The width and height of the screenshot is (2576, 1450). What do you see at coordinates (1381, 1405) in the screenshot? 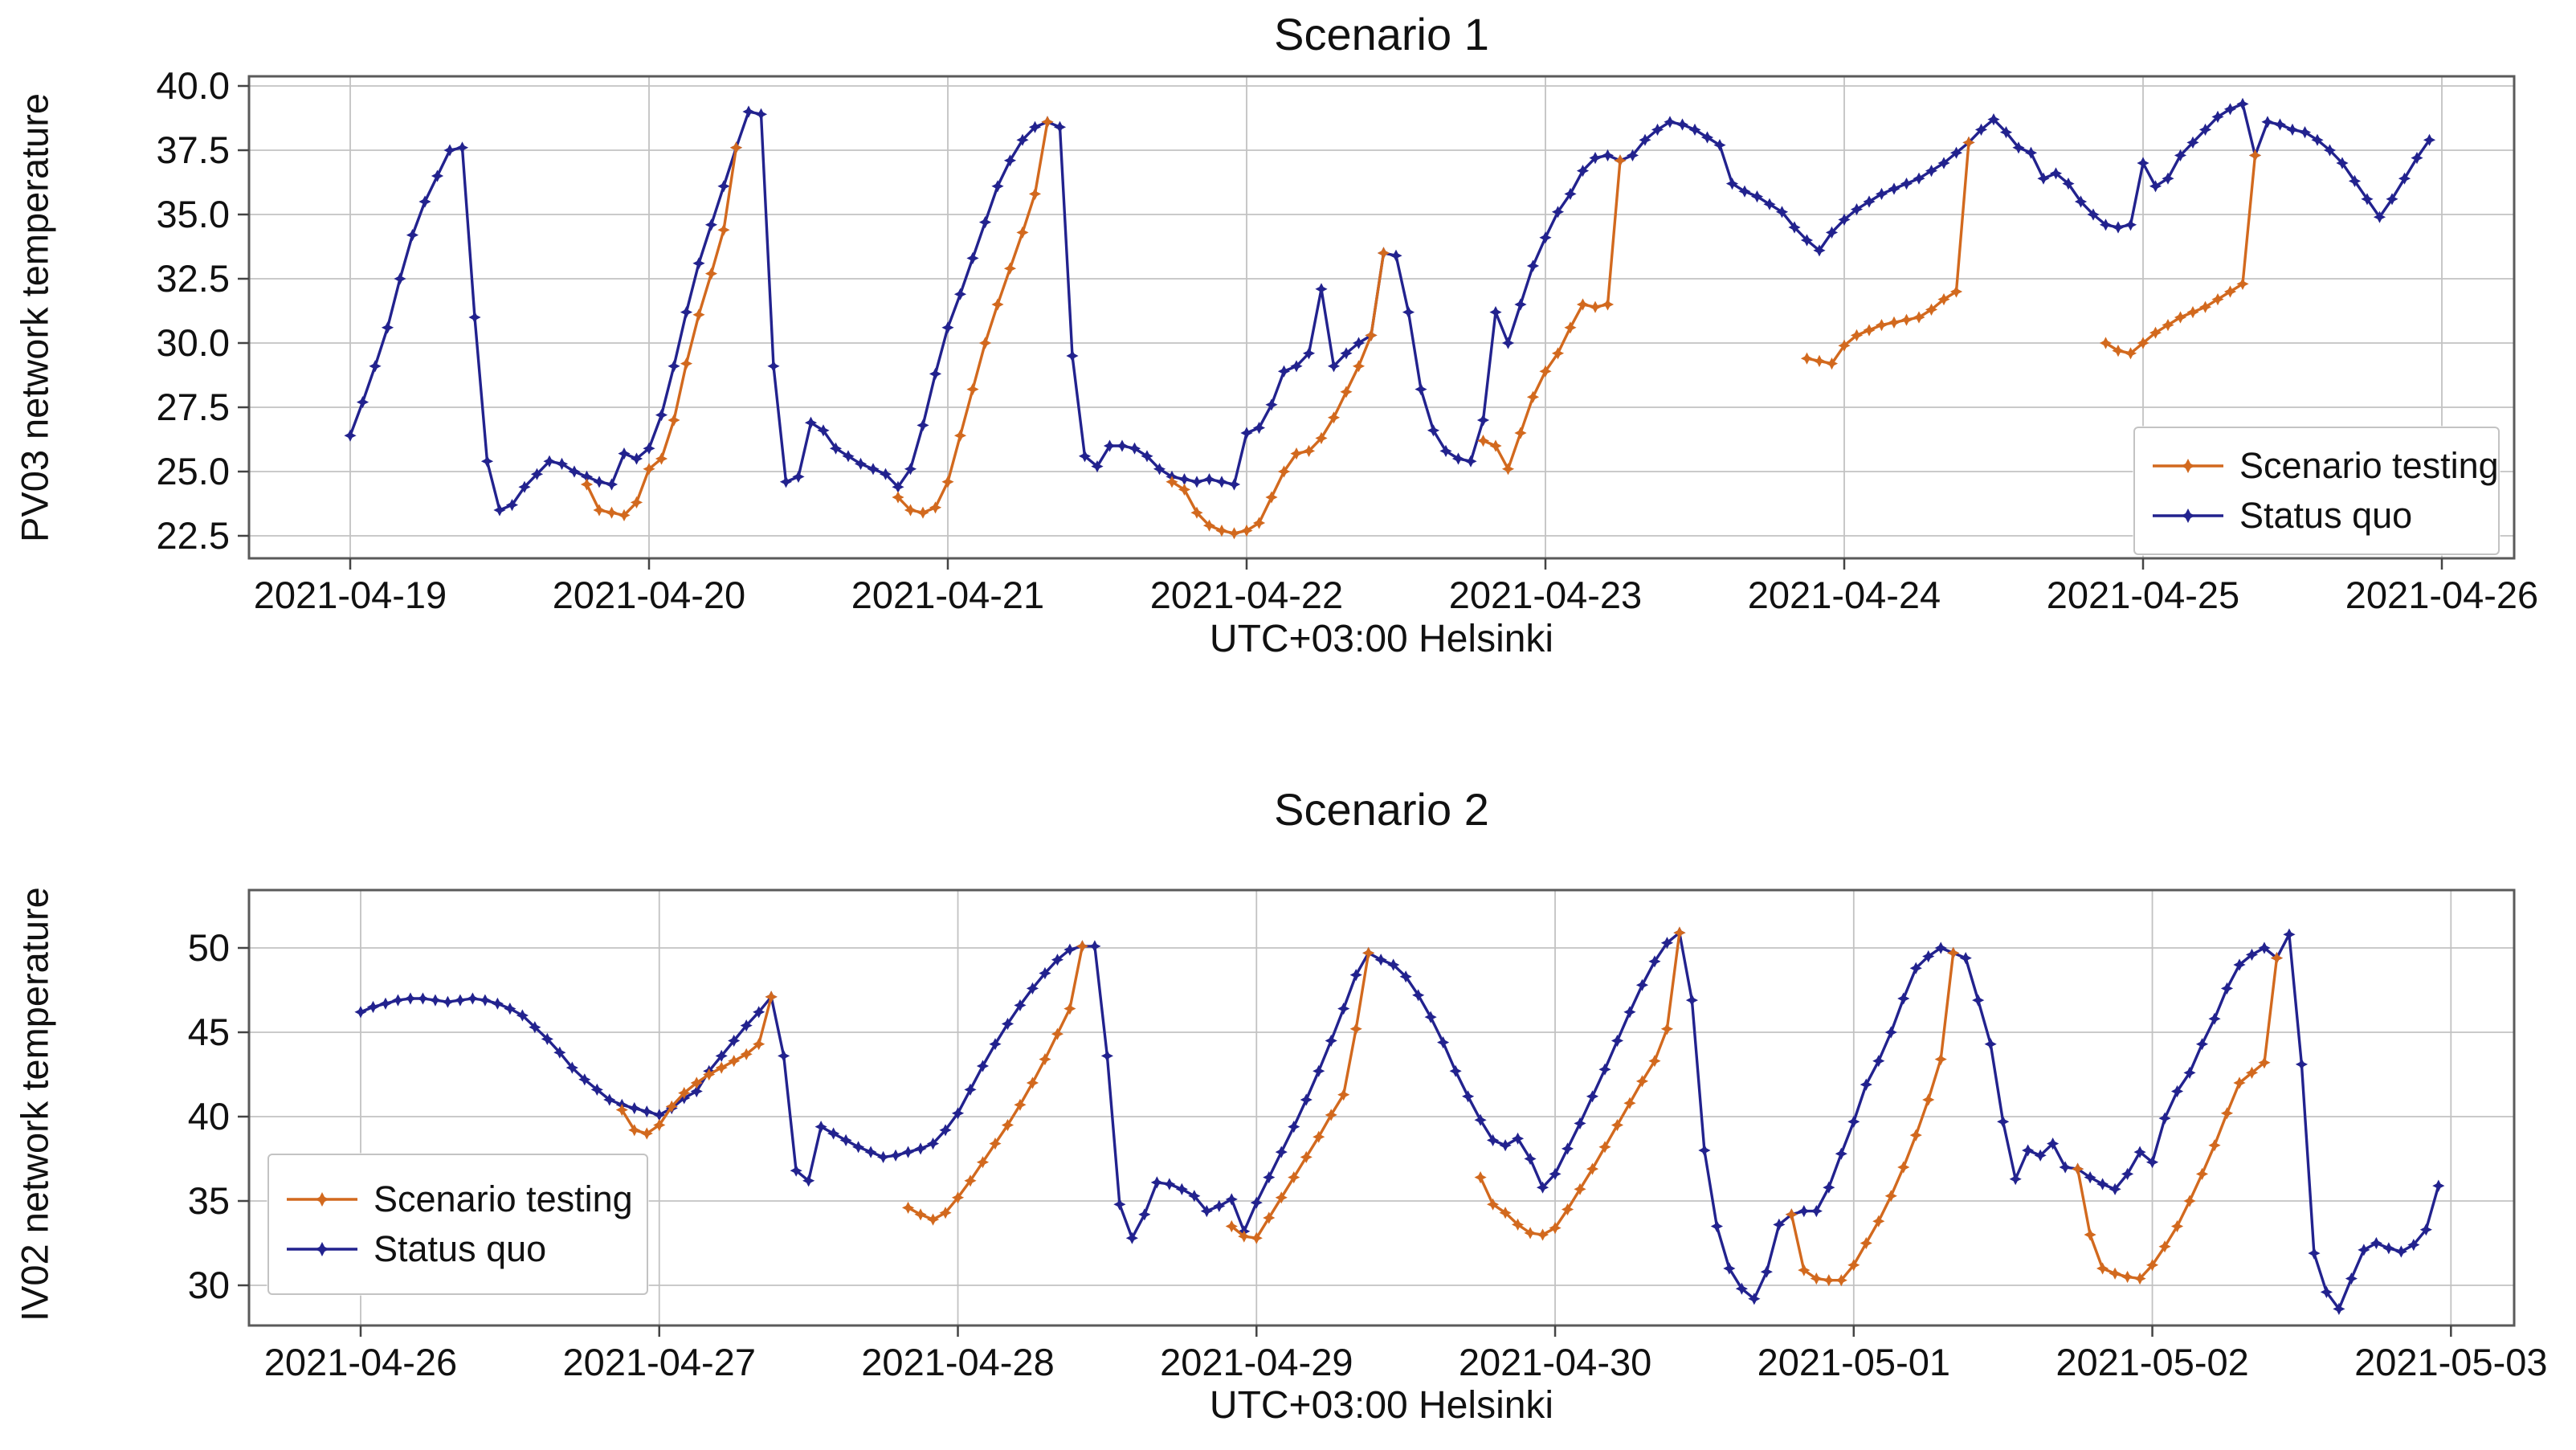
I see `chart-2-x-axis-label: UTC+03:00 Helsinki` at bounding box center [1381, 1405].